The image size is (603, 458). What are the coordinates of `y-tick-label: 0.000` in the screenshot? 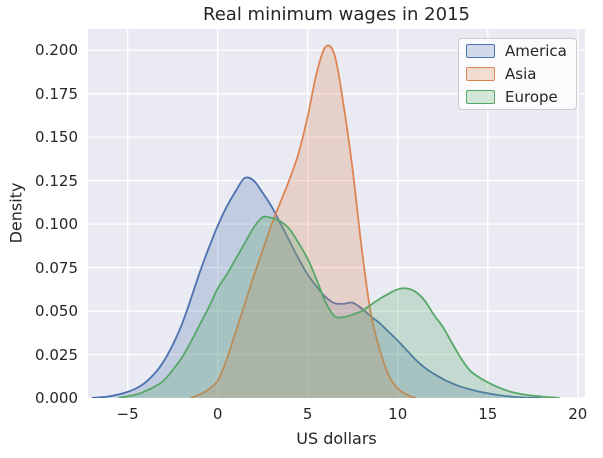 It's located at (56, 398).